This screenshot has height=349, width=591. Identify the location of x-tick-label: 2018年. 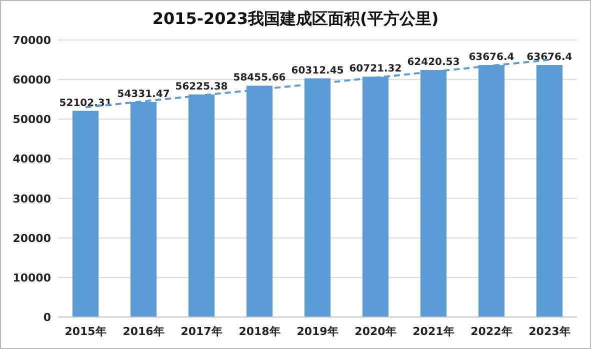
(259, 331).